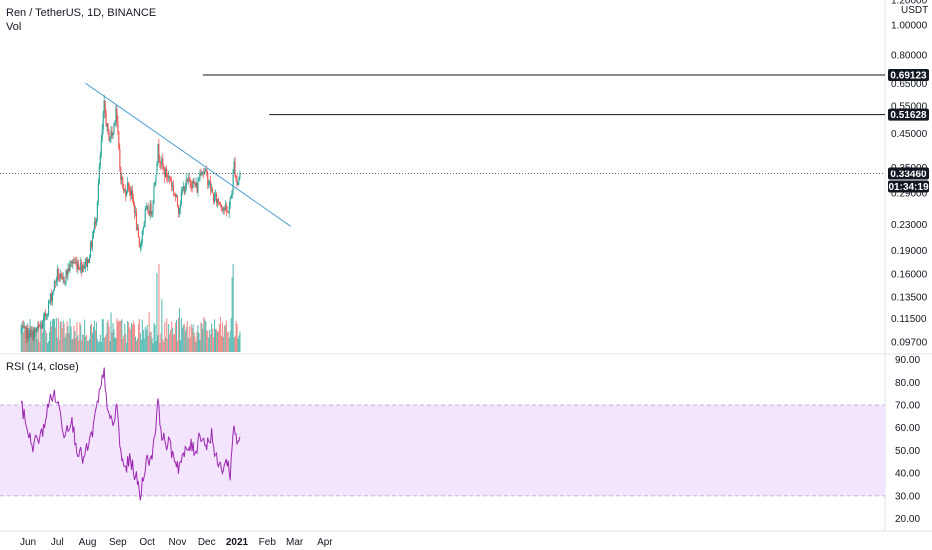  I want to click on time-tick-label: Apr, so click(325, 542).